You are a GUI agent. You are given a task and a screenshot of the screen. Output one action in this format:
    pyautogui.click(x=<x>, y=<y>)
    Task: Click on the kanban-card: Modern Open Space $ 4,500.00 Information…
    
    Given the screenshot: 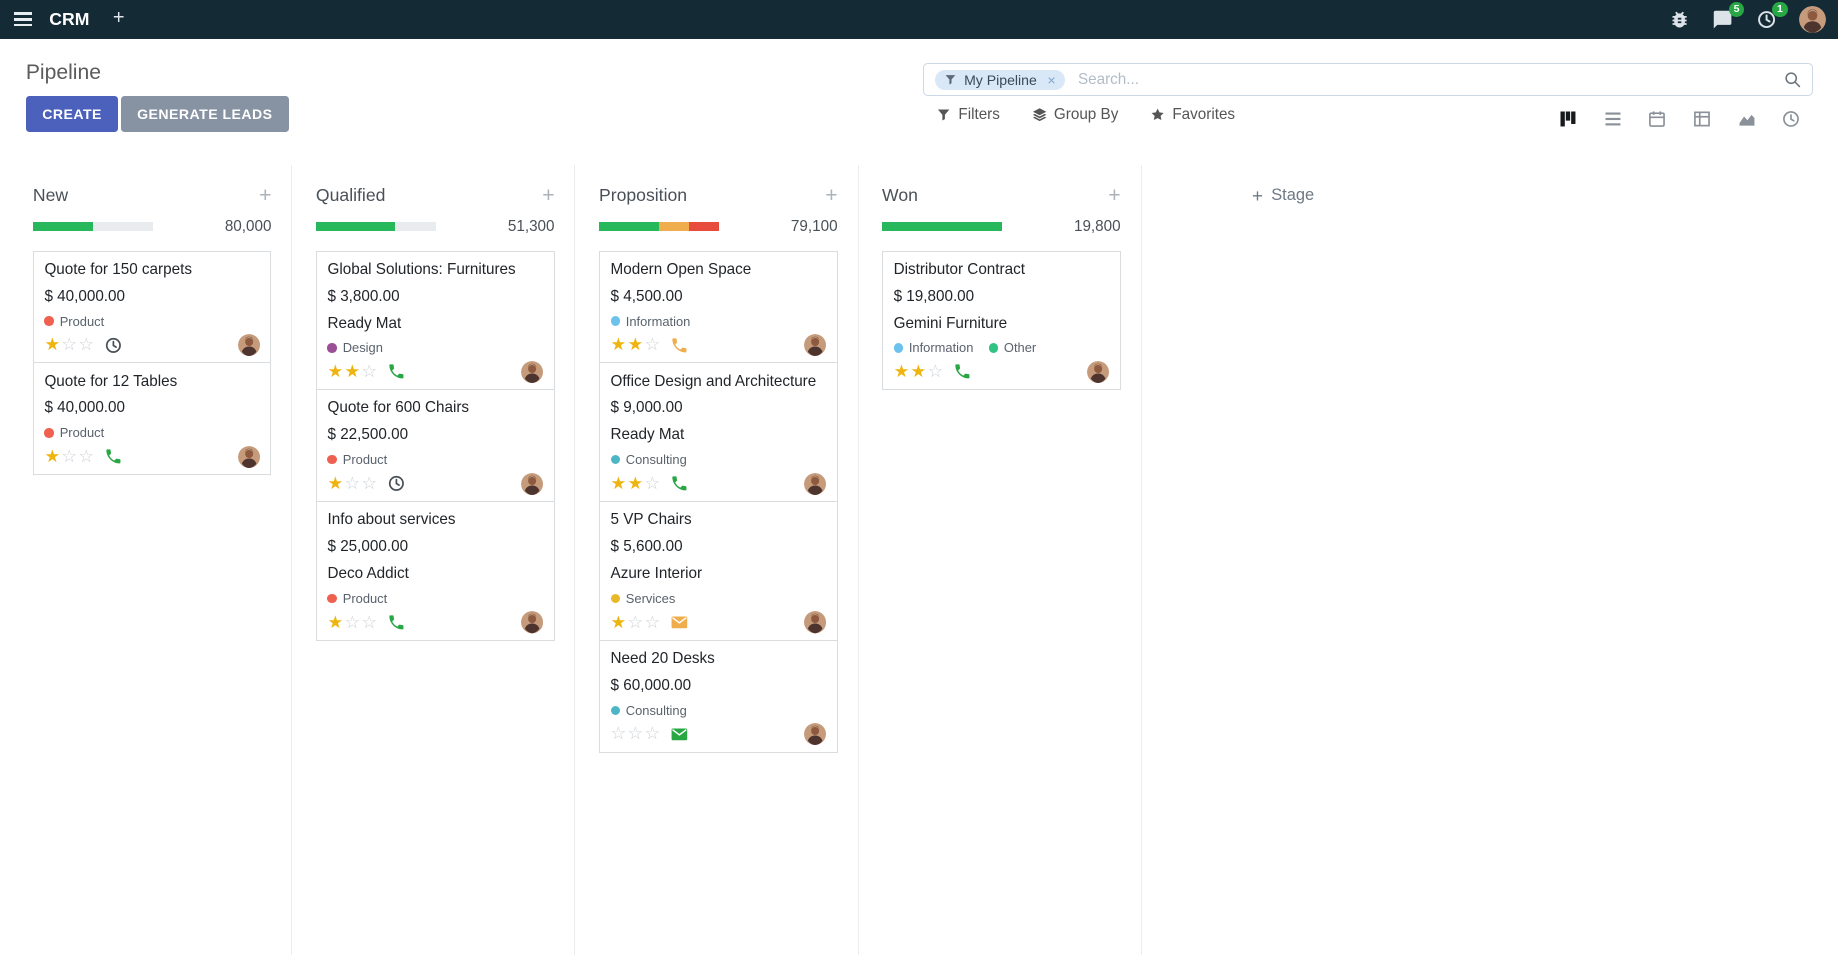 What is the action you would take?
    pyautogui.click(x=718, y=307)
    